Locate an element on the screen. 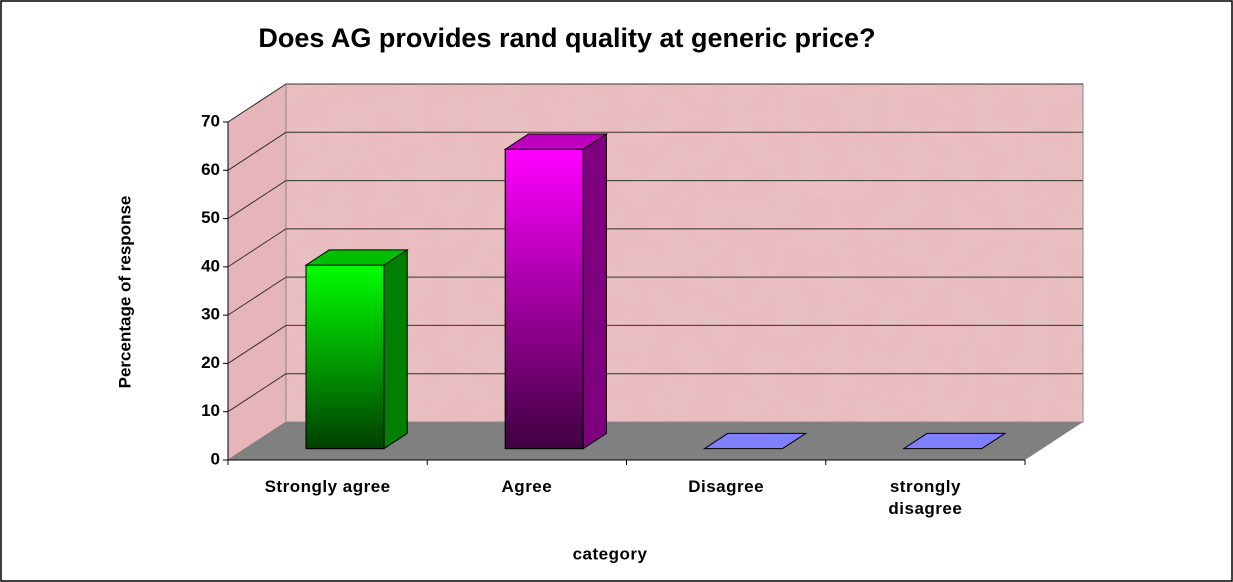 Image resolution: width=1233 pixels, height=582 pixels. x-tick-label: Strongly agree is located at coordinates (327, 486).